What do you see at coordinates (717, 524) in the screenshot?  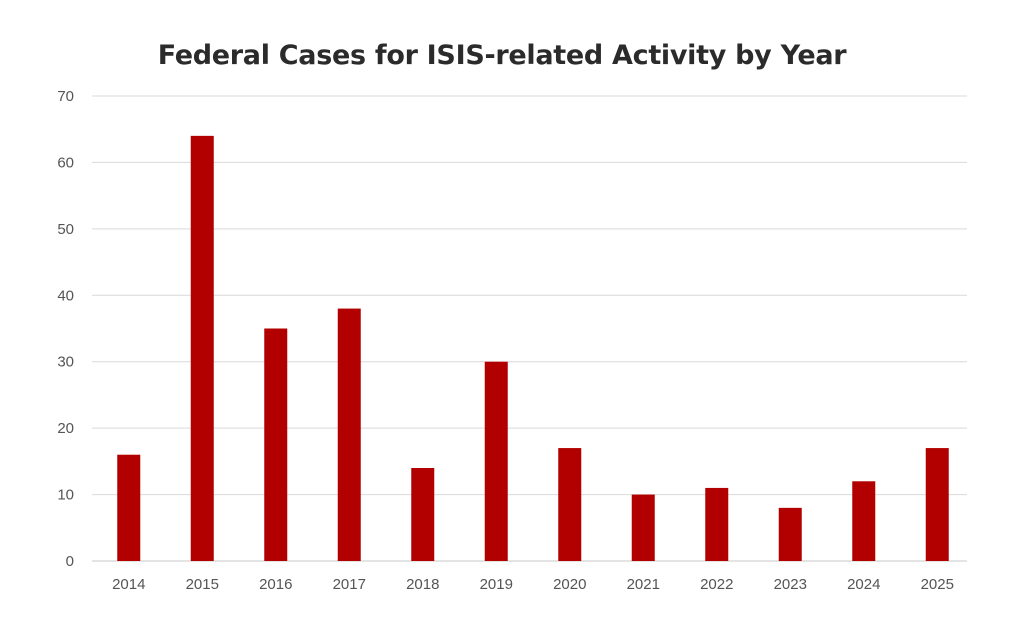 I see `bar-2022` at bounding box center [717, 524].